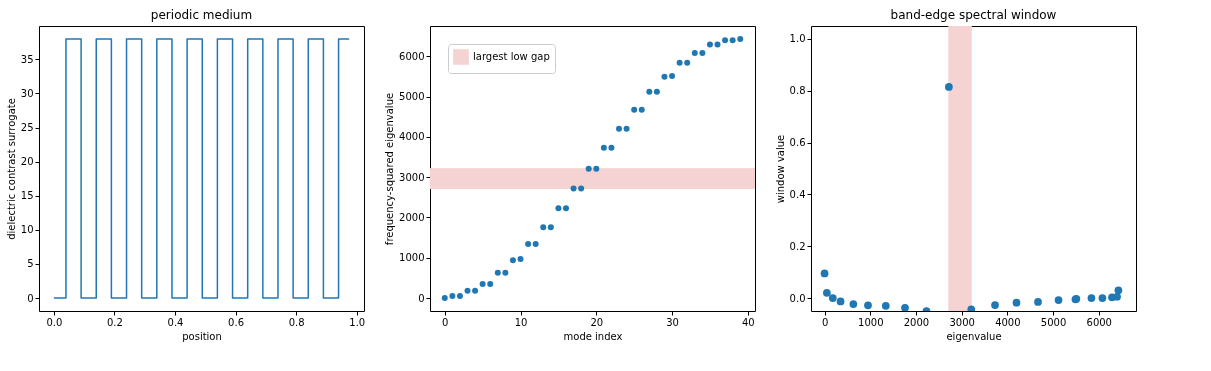 The height and width of the screenshot is (371, 1211). What do you see at coordinates (748, 322) in the screenshot?
I see `x-tick-label: 40` at bounding box center [748, 322].